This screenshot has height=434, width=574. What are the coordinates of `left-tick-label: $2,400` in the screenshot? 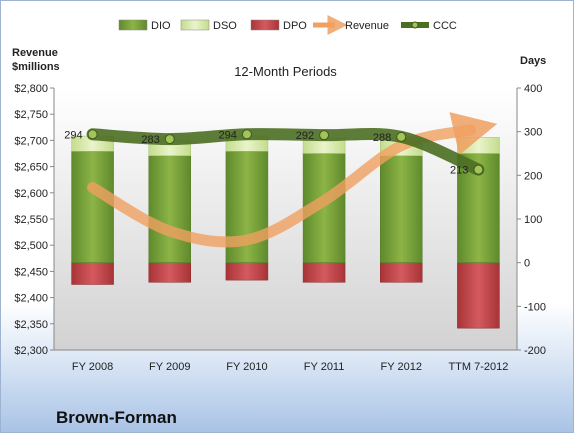 It's located at (31, 299).